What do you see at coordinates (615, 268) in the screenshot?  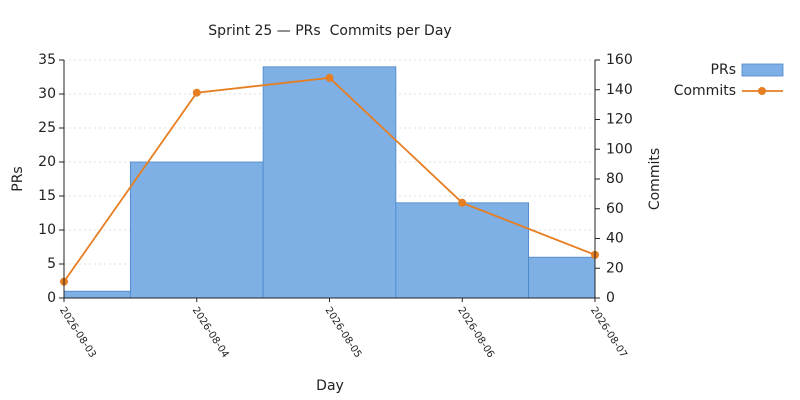 I see `y2-tick-label: 20` at bounding box center [615, 268].